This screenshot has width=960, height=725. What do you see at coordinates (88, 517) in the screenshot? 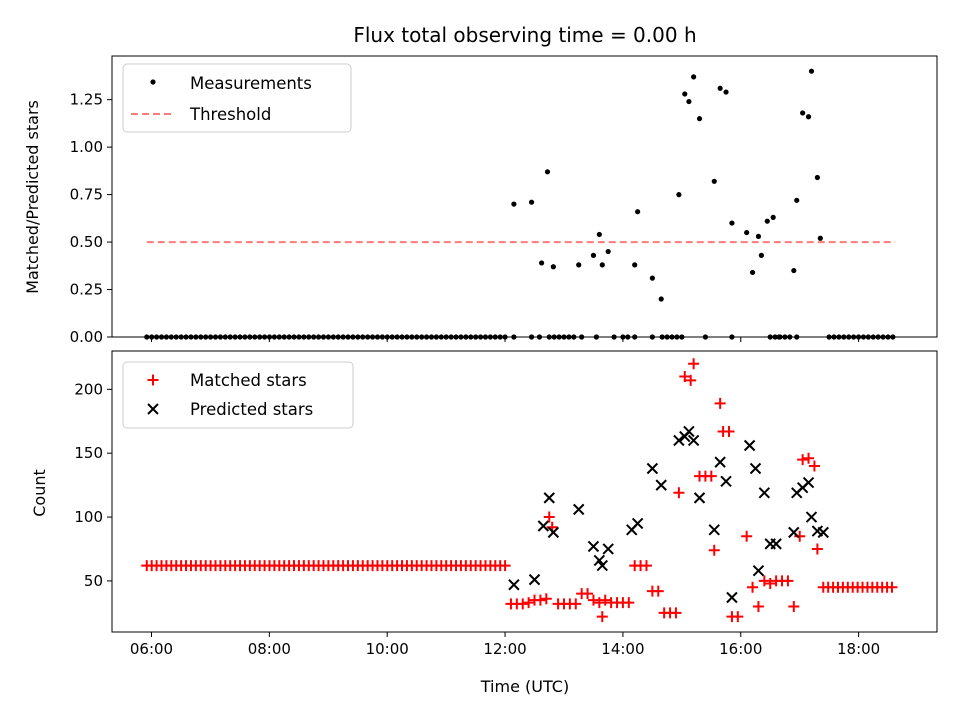
I see `bottom-y-tick-label: 100` at bounding box center [88, 517].